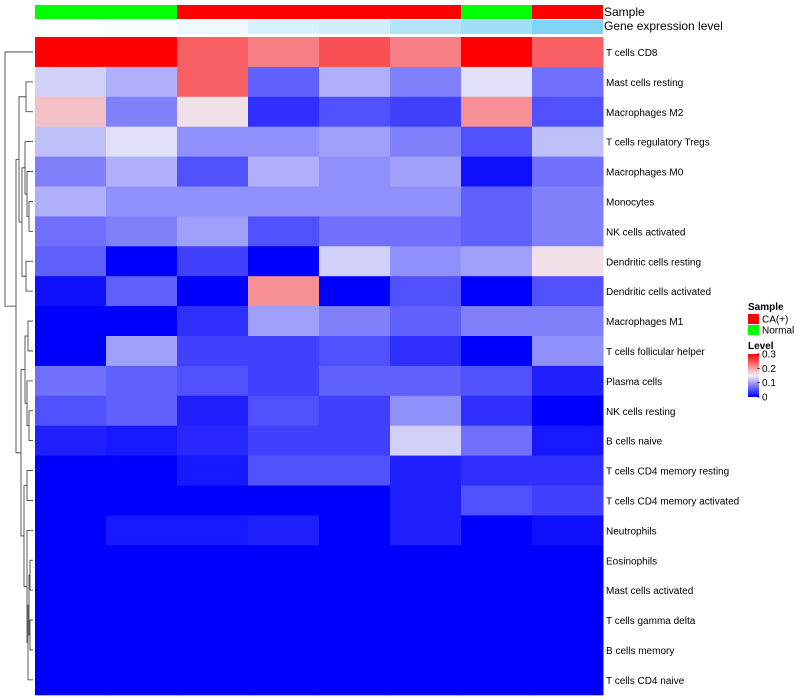 This screenshot has height=700, width=800. Describe the element at coordinates (634, 442) in the screenshot. I see `row-label: B cells naive` at that location.